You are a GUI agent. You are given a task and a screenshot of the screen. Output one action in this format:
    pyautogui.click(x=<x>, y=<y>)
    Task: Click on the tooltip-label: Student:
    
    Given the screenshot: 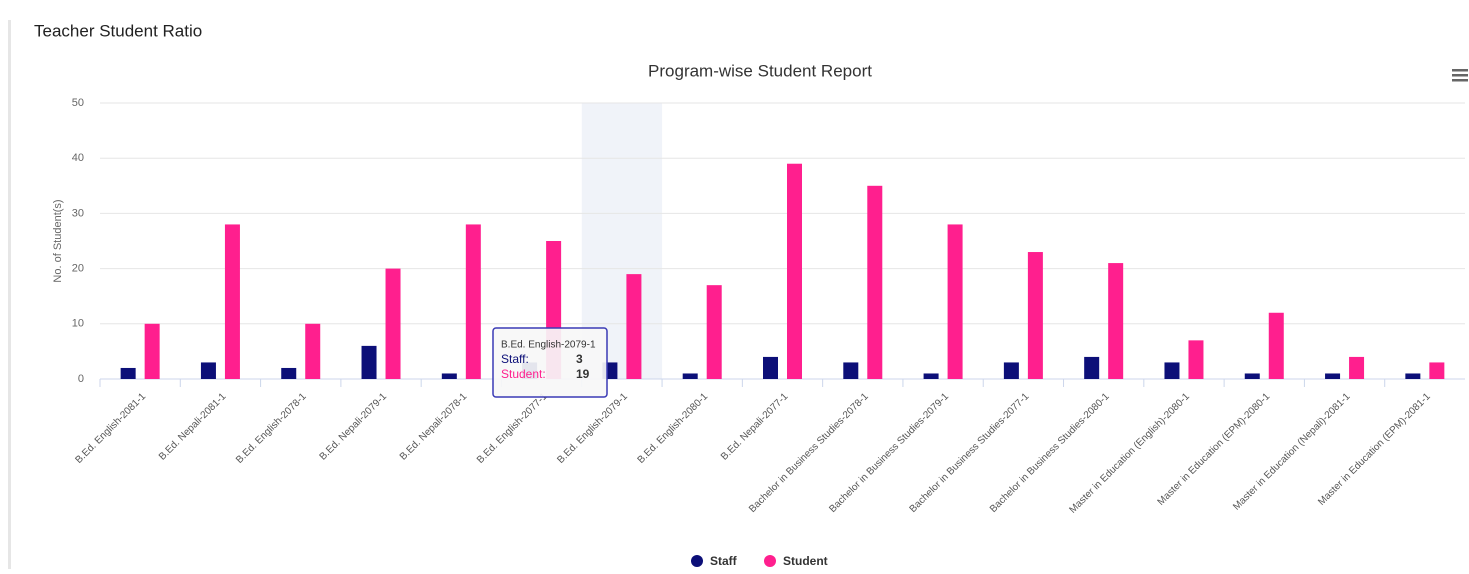 What is the action you would take?
    pyautogui.click(x=523, y=374)
    